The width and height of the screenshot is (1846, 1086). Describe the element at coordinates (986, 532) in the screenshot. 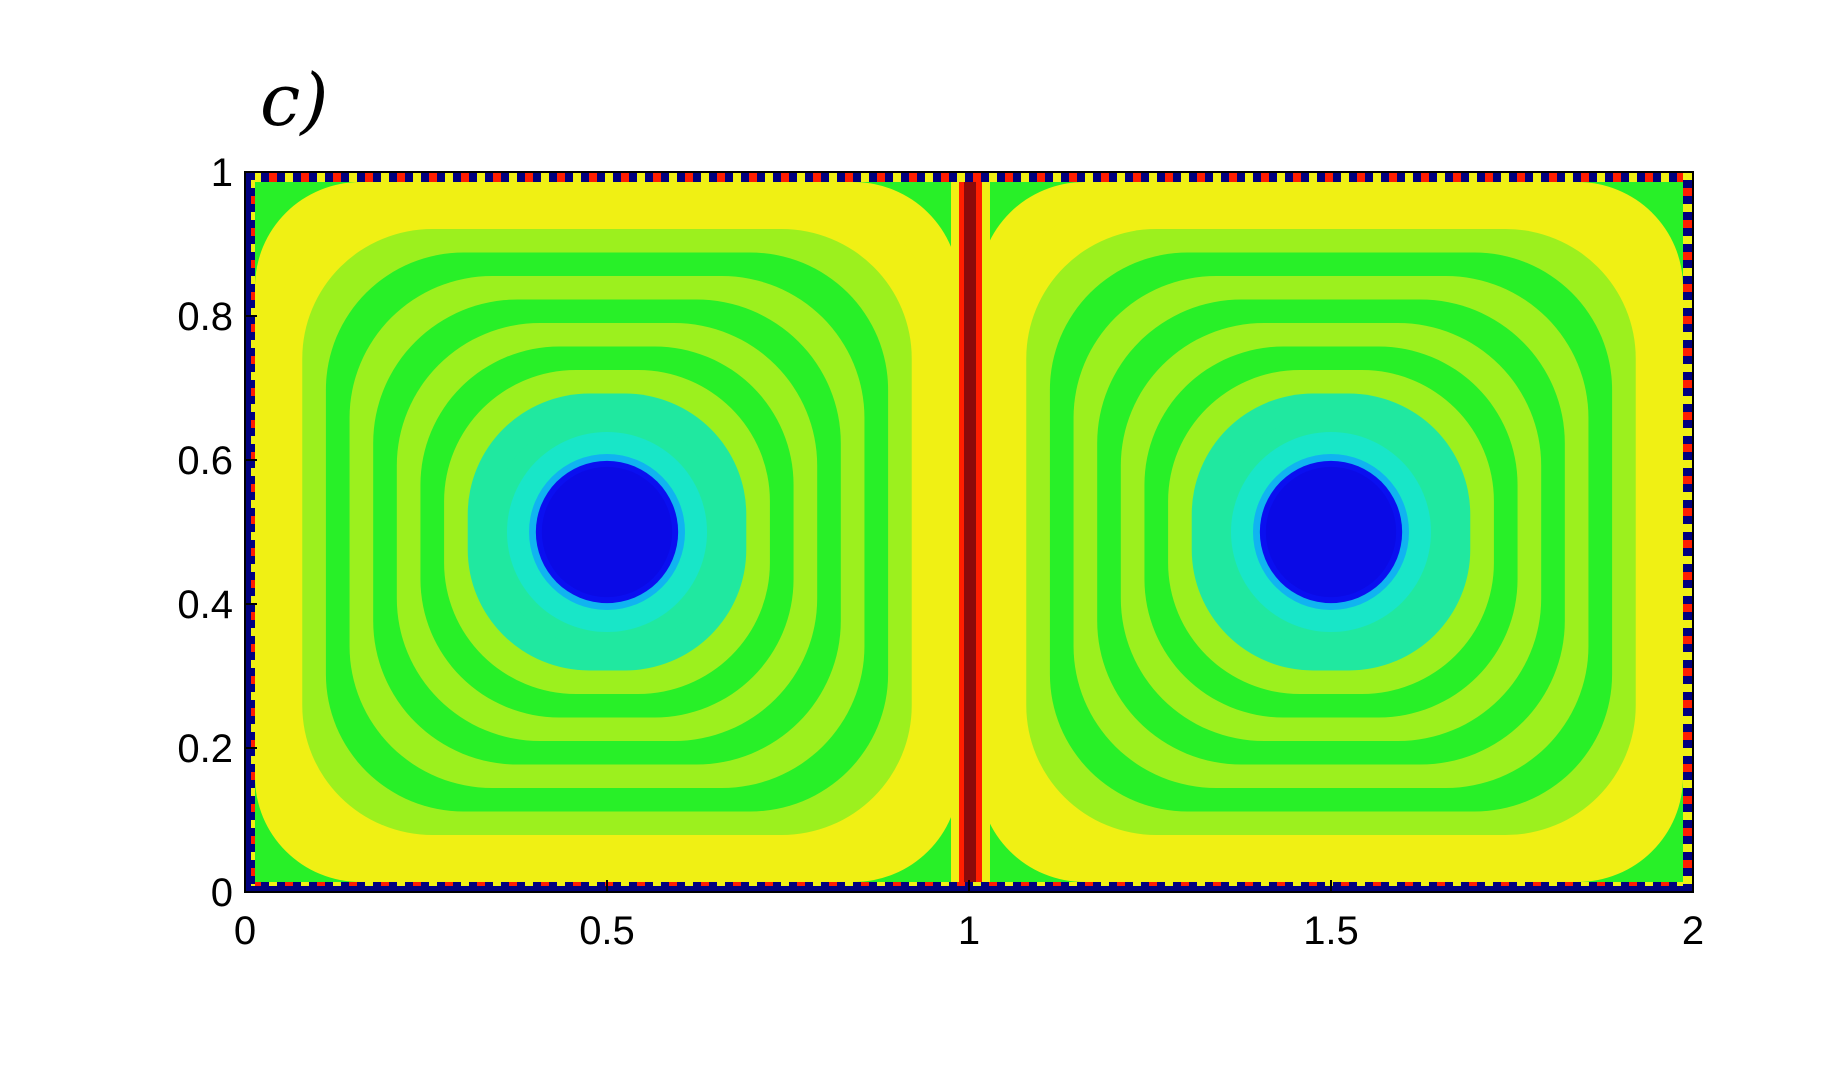

I see `wall-edge-right` at that location.